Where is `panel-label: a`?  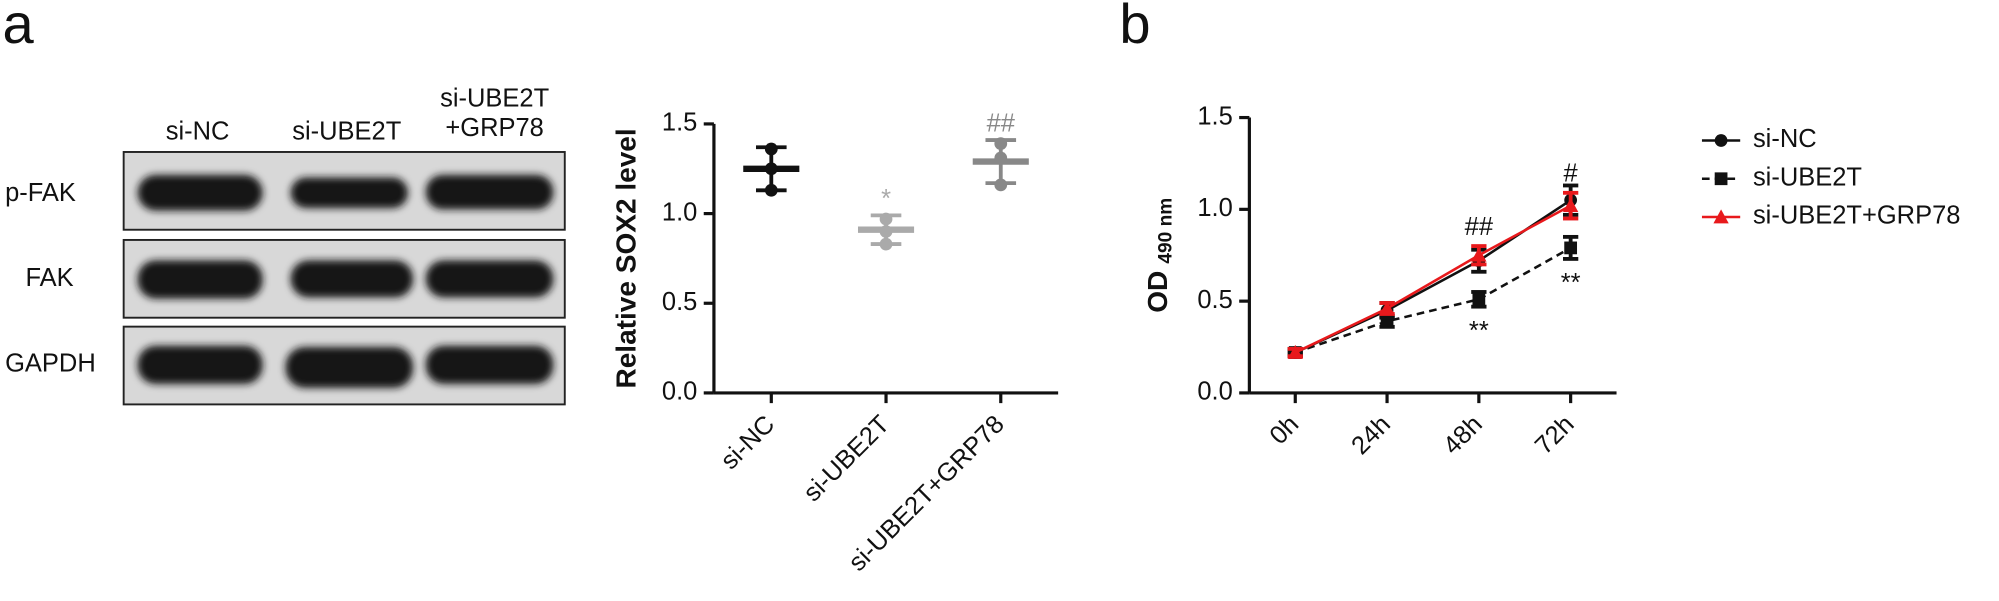 panel-label: a is located at coordinates (19, 27).